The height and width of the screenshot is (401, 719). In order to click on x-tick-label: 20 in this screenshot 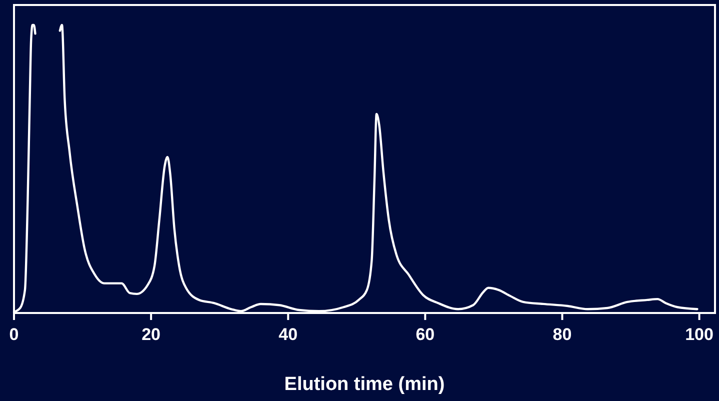, I will do `click(151, 334)`.